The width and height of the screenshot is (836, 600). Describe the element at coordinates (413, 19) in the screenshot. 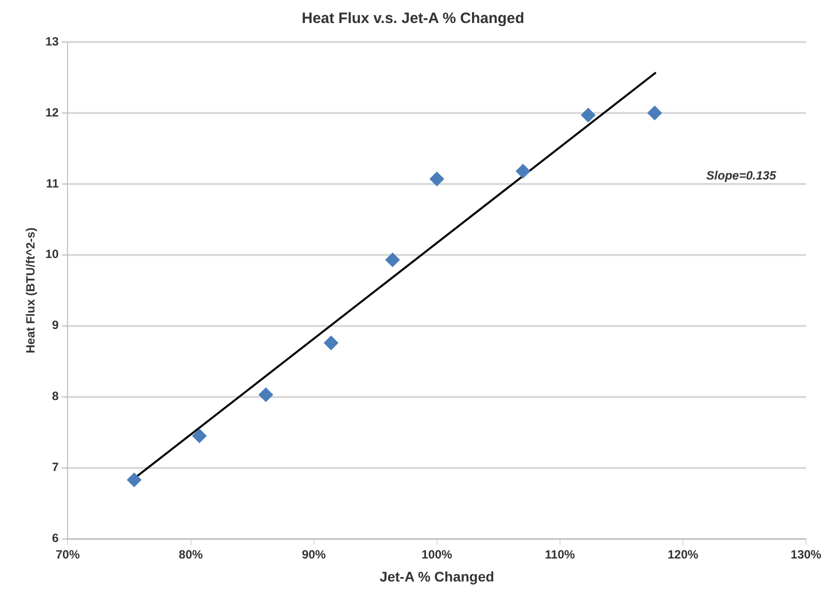

I see `chart-title: Heat Flux v.s. Jet-A % Changed` at that location.